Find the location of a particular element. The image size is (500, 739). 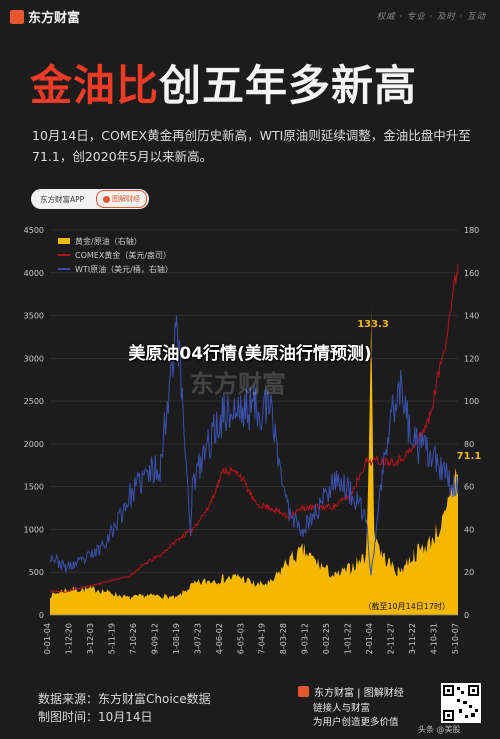

cta-line2: 为用户创造更多价值 is located at coordinates (356, 722).